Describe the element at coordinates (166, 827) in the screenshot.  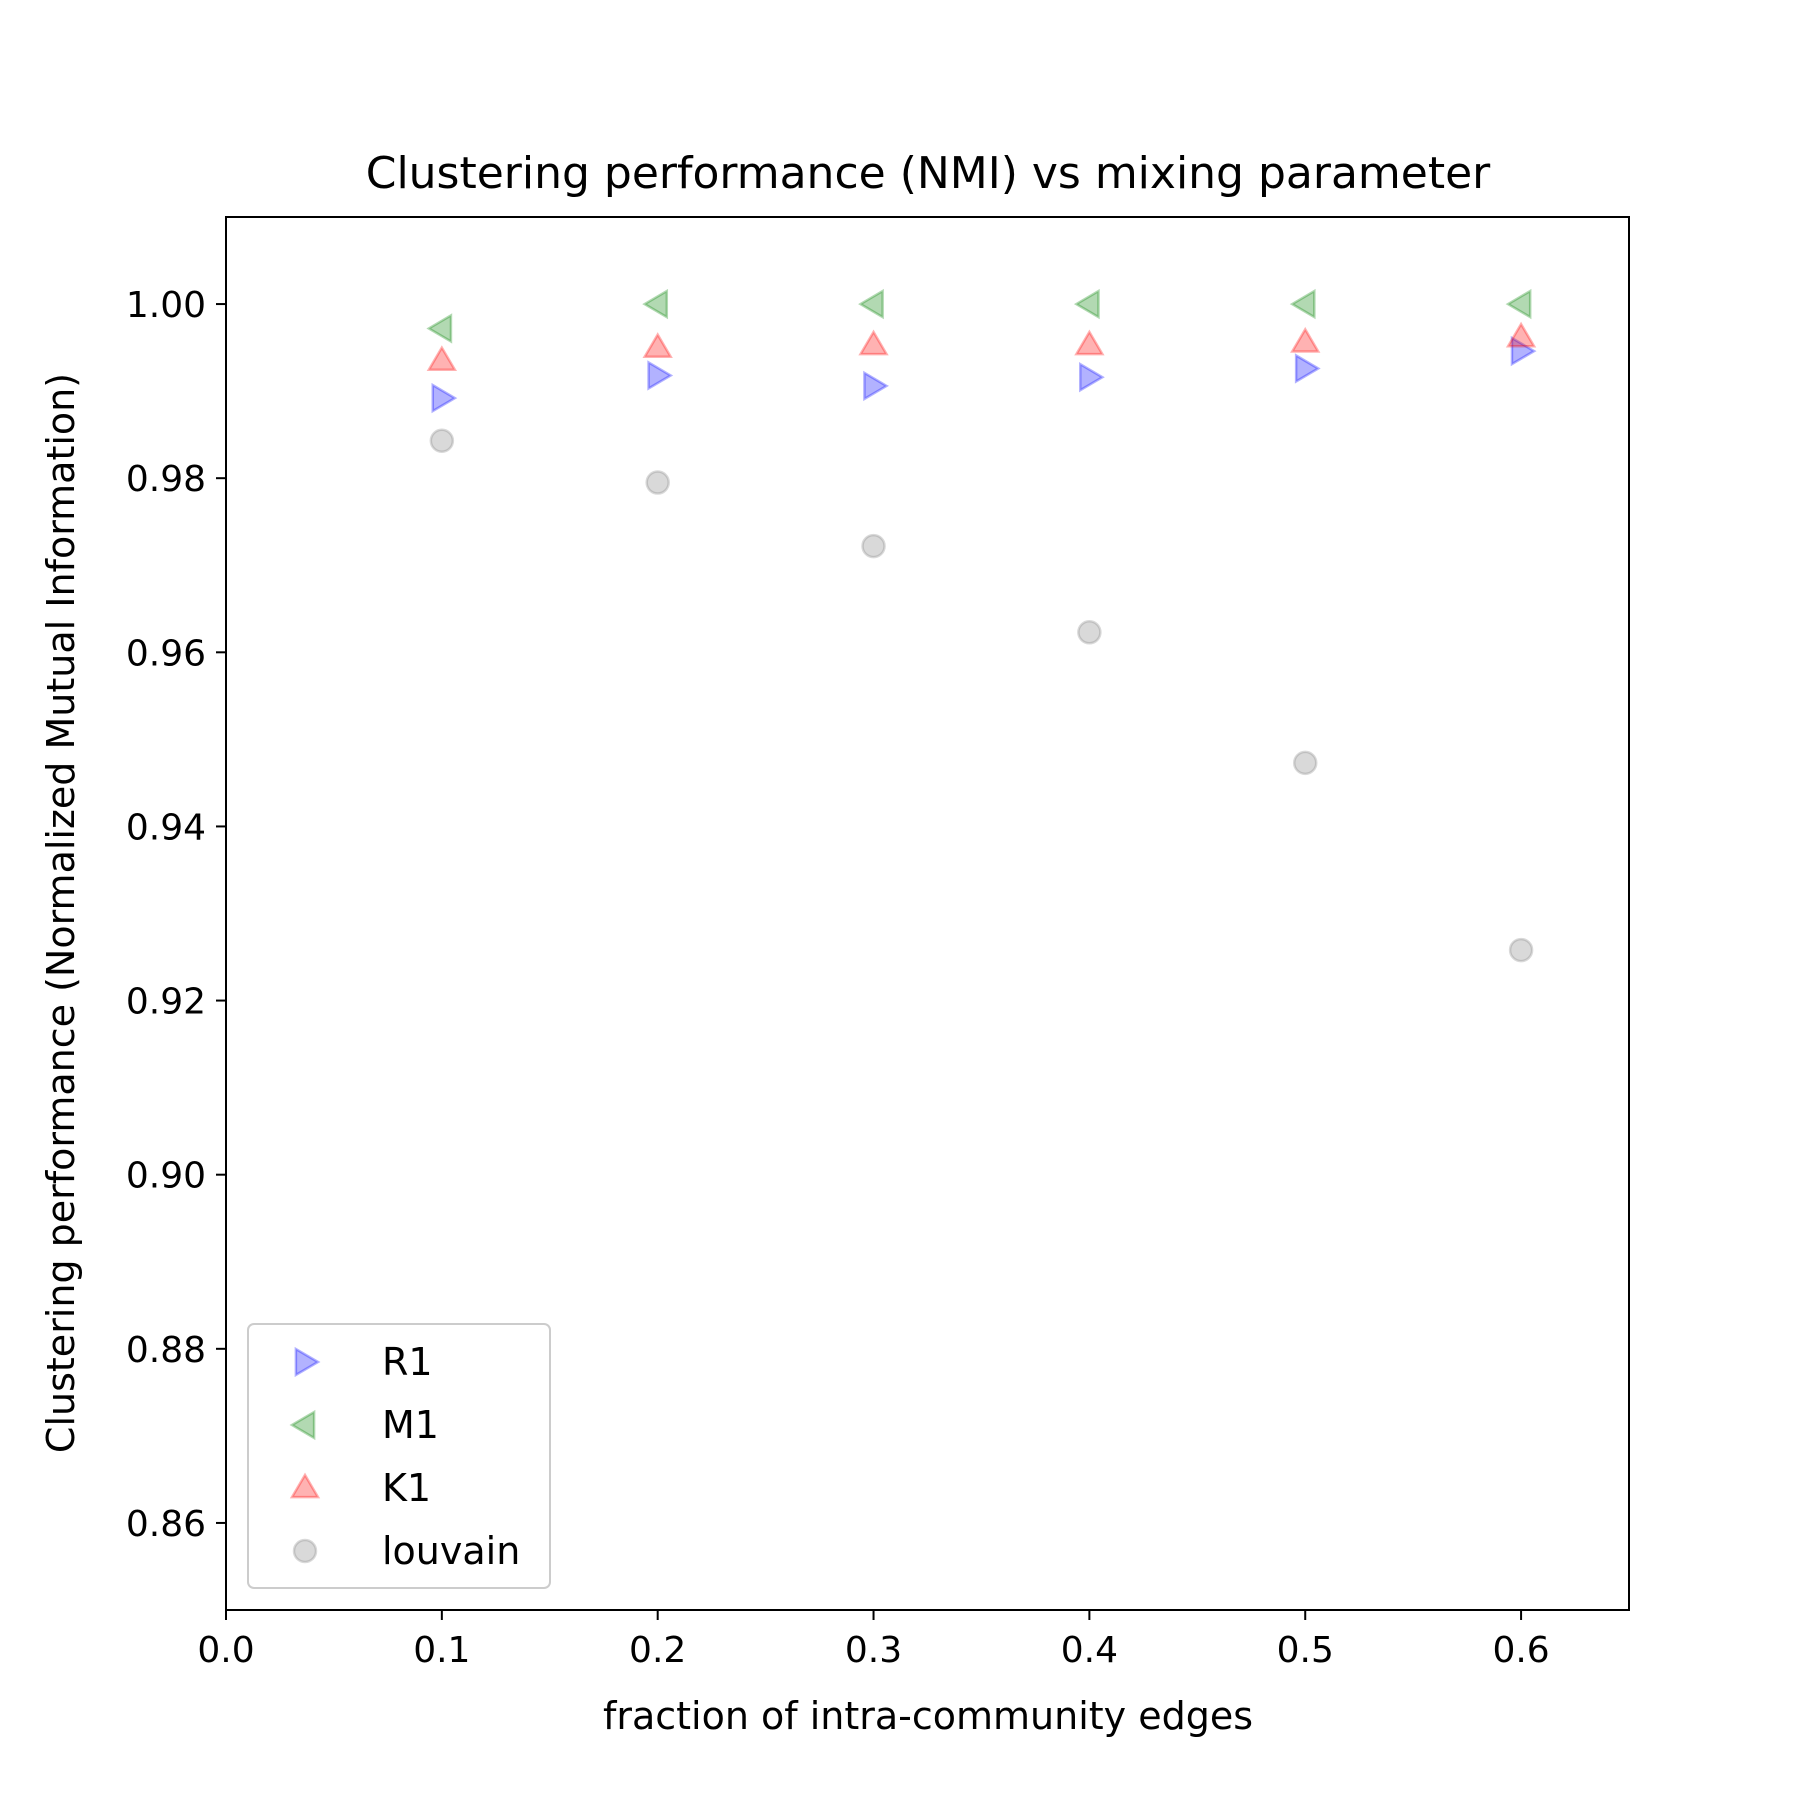
I see `y-tick-label: 0.94` at that location.